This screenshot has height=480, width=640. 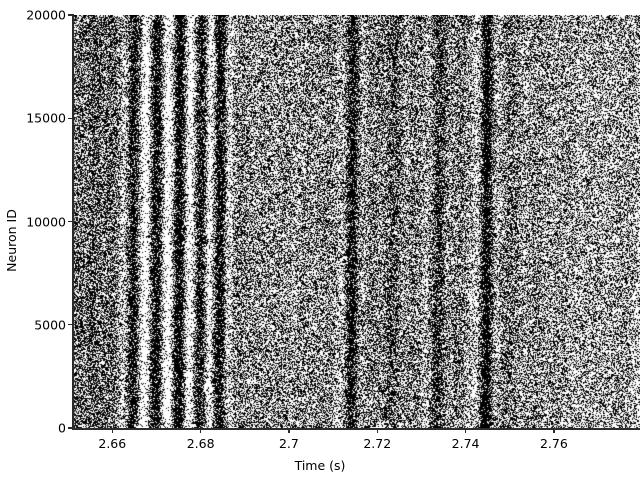 I want to click on y-axis-label: Neuron ID, so click(x=11, y=240).